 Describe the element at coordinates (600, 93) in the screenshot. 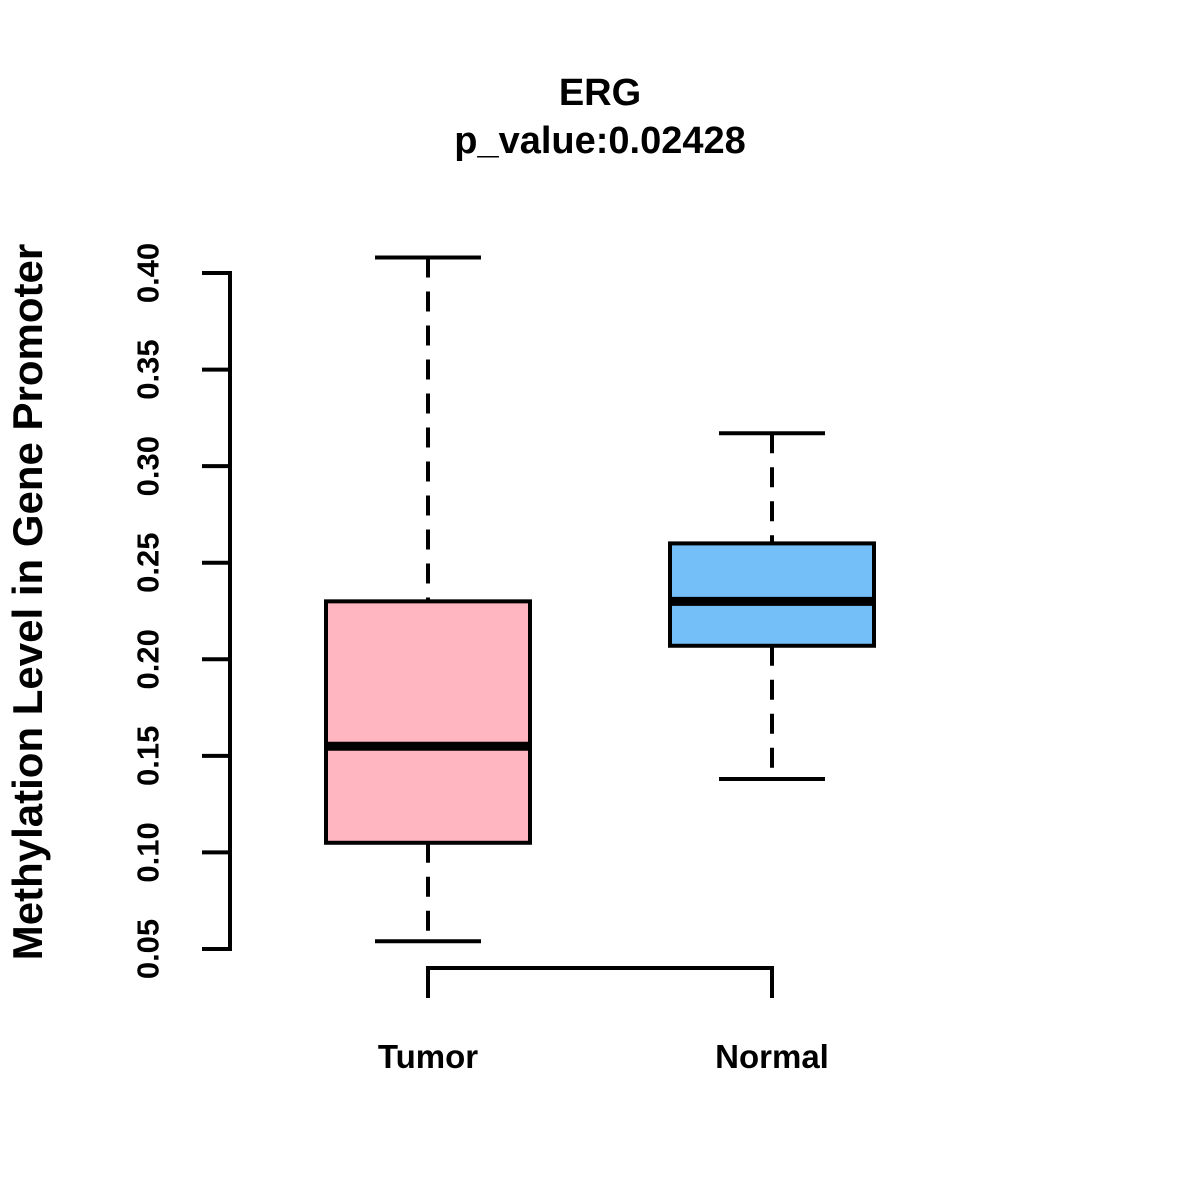

I see `chart-title: ERG` at that location.